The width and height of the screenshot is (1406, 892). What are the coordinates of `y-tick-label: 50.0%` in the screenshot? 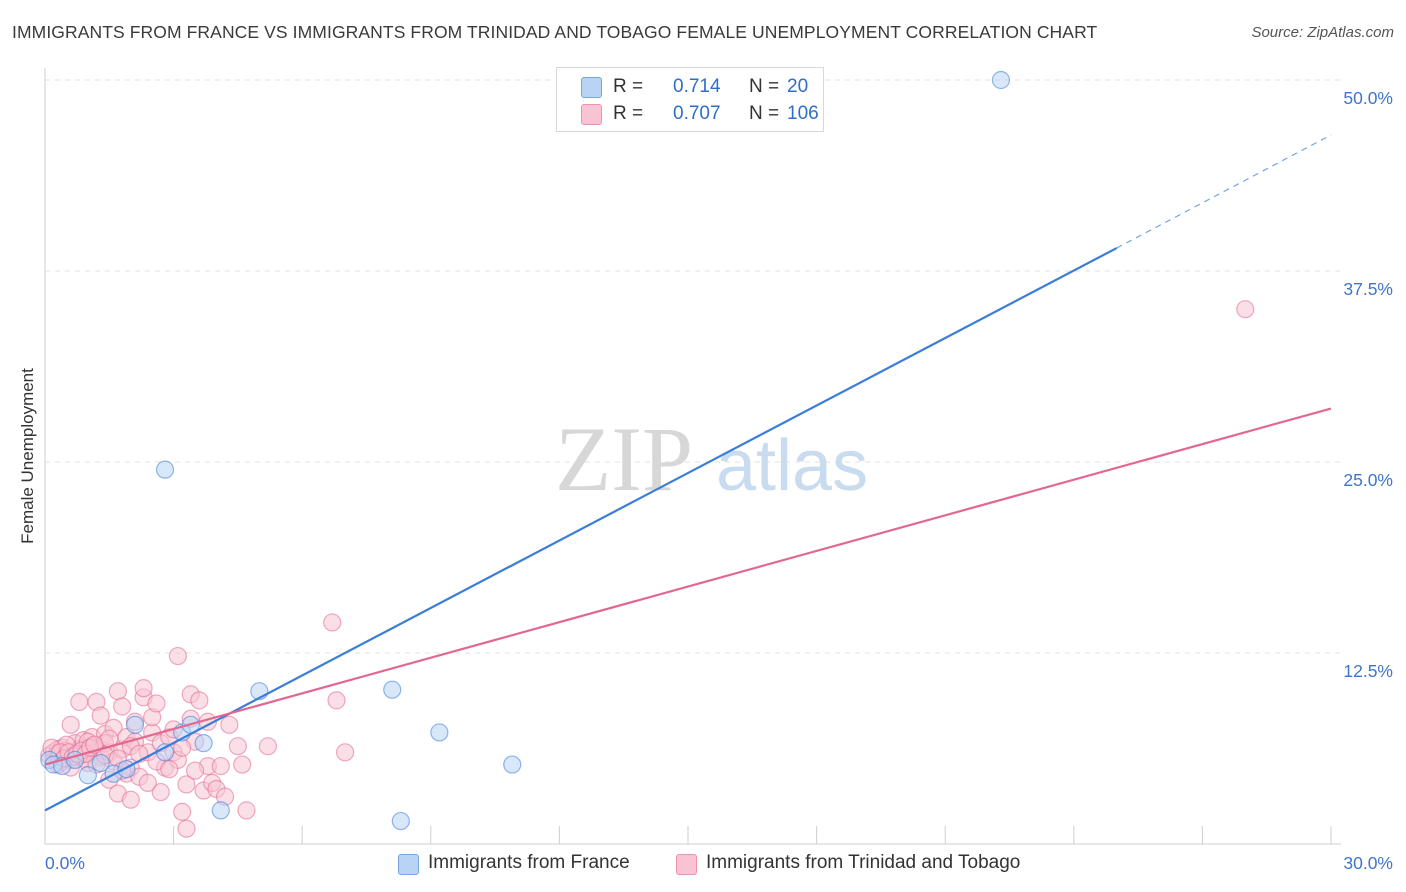 It's located at (1368, 98).